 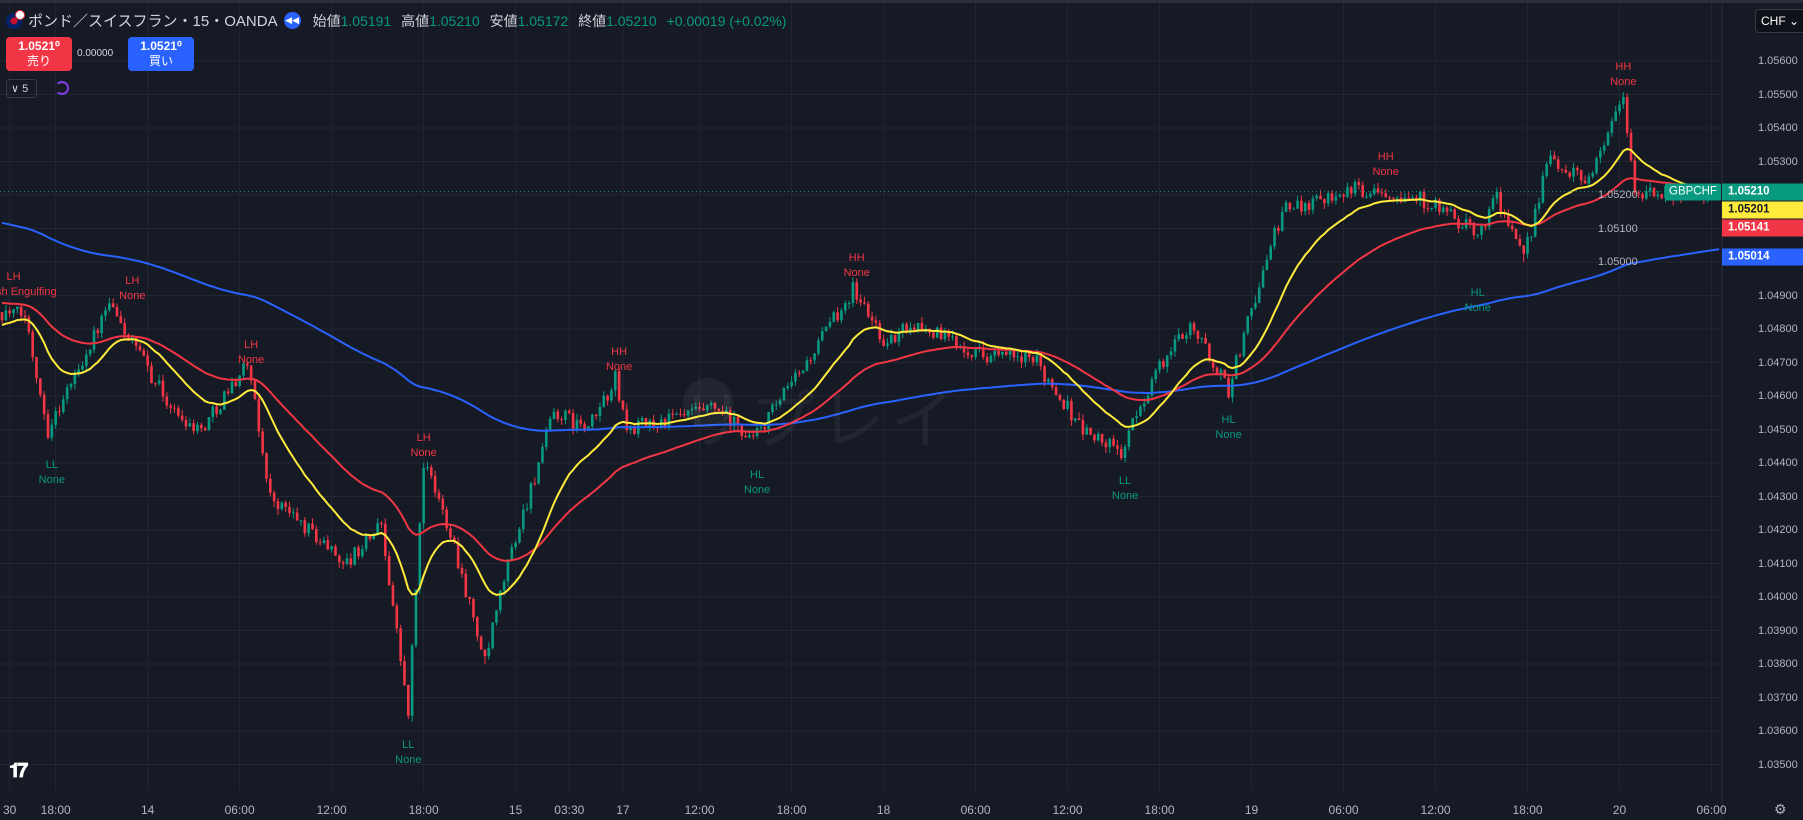 I want to click on pivot-kind: HH, so click(x=619, y=352).